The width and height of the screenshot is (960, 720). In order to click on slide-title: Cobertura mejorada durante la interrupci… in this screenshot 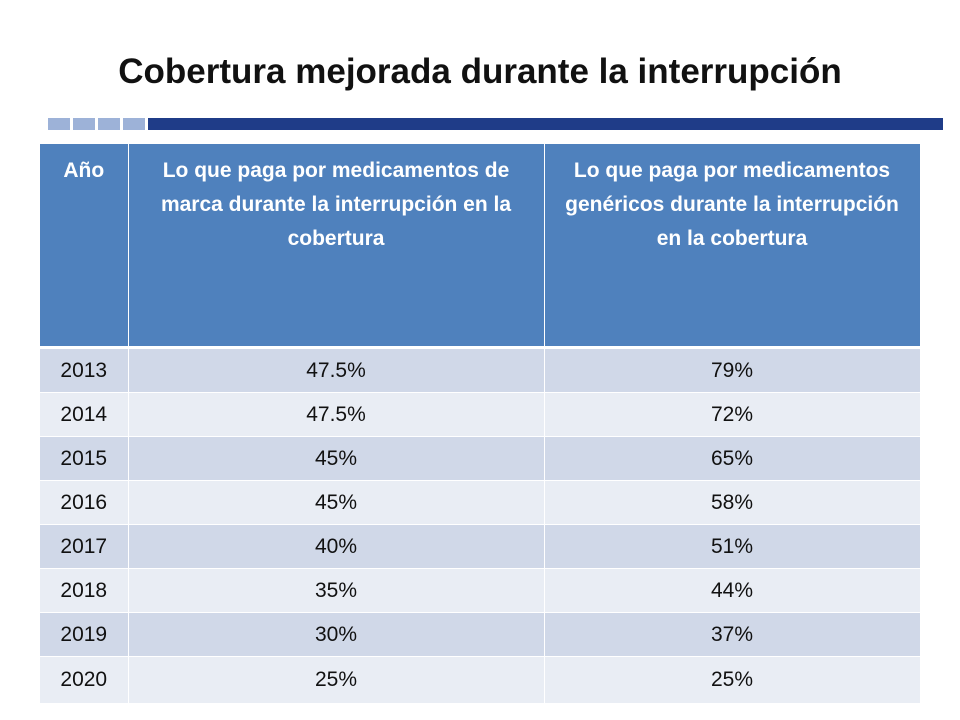, I will do `click(480, 71)`.